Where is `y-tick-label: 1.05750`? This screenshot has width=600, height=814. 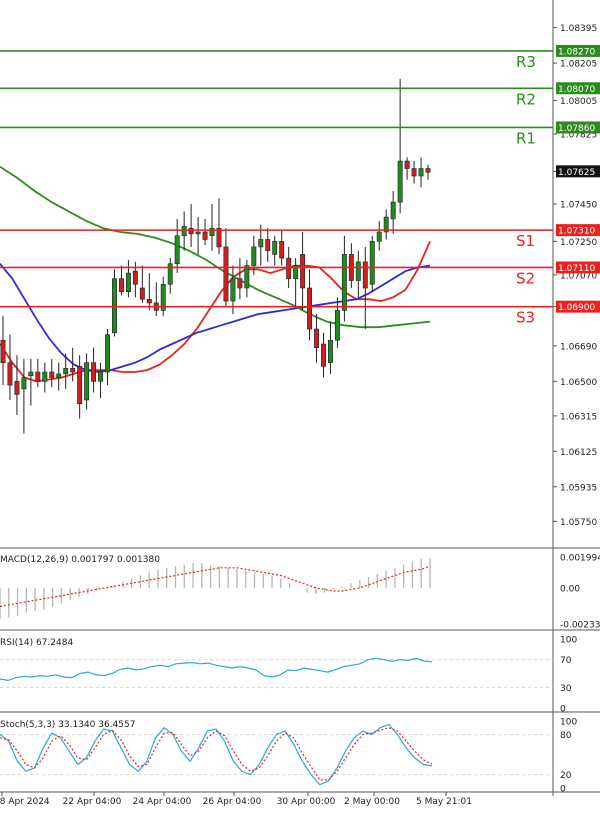
y-tick-label: 1.05750 is located at coordinates (578, 523).